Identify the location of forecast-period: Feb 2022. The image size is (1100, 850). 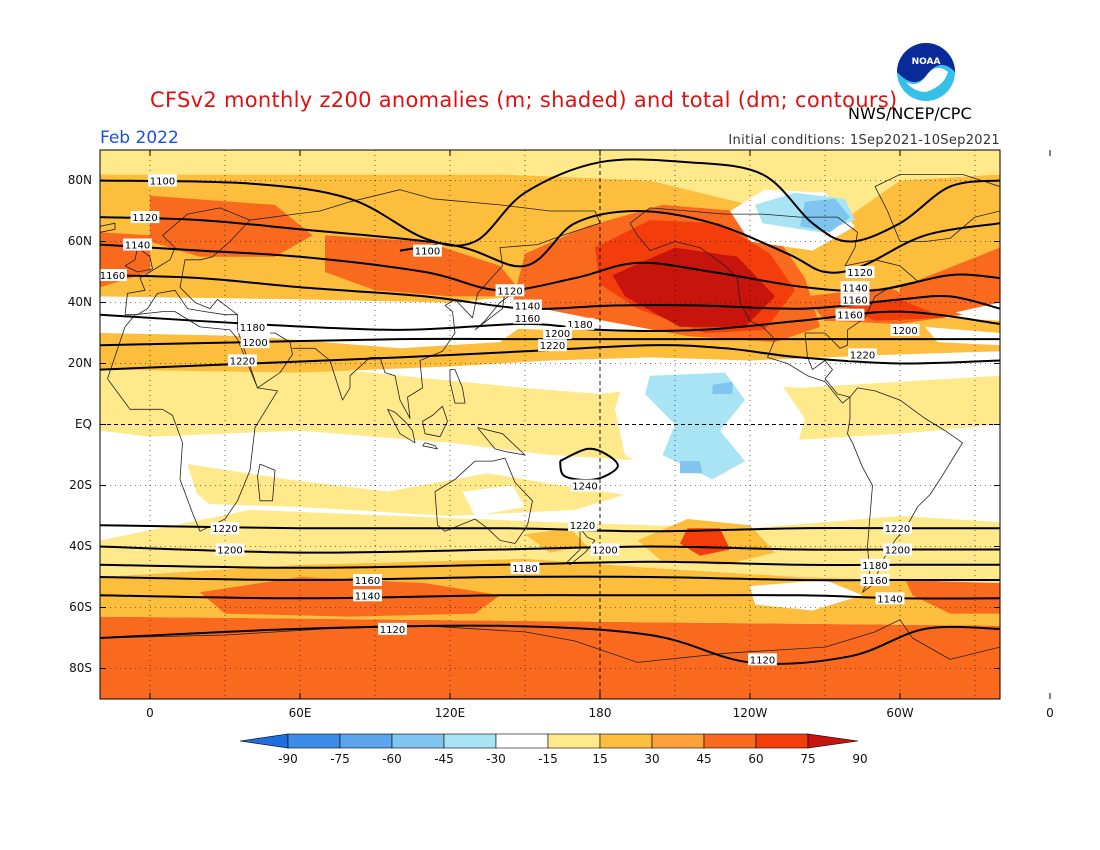
(139, 138).